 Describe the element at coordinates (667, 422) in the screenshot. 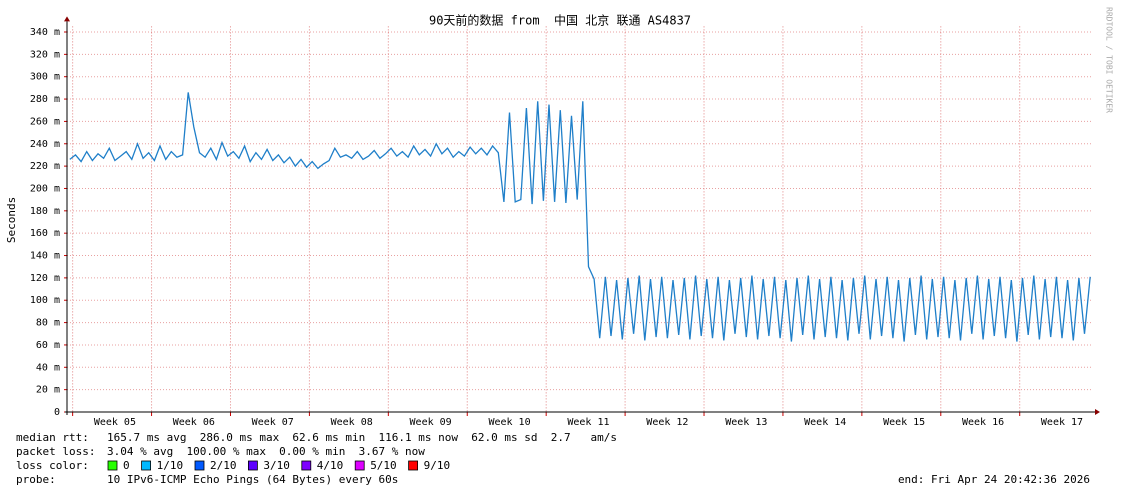

I see `x-tick-label: Week 12` at that location.